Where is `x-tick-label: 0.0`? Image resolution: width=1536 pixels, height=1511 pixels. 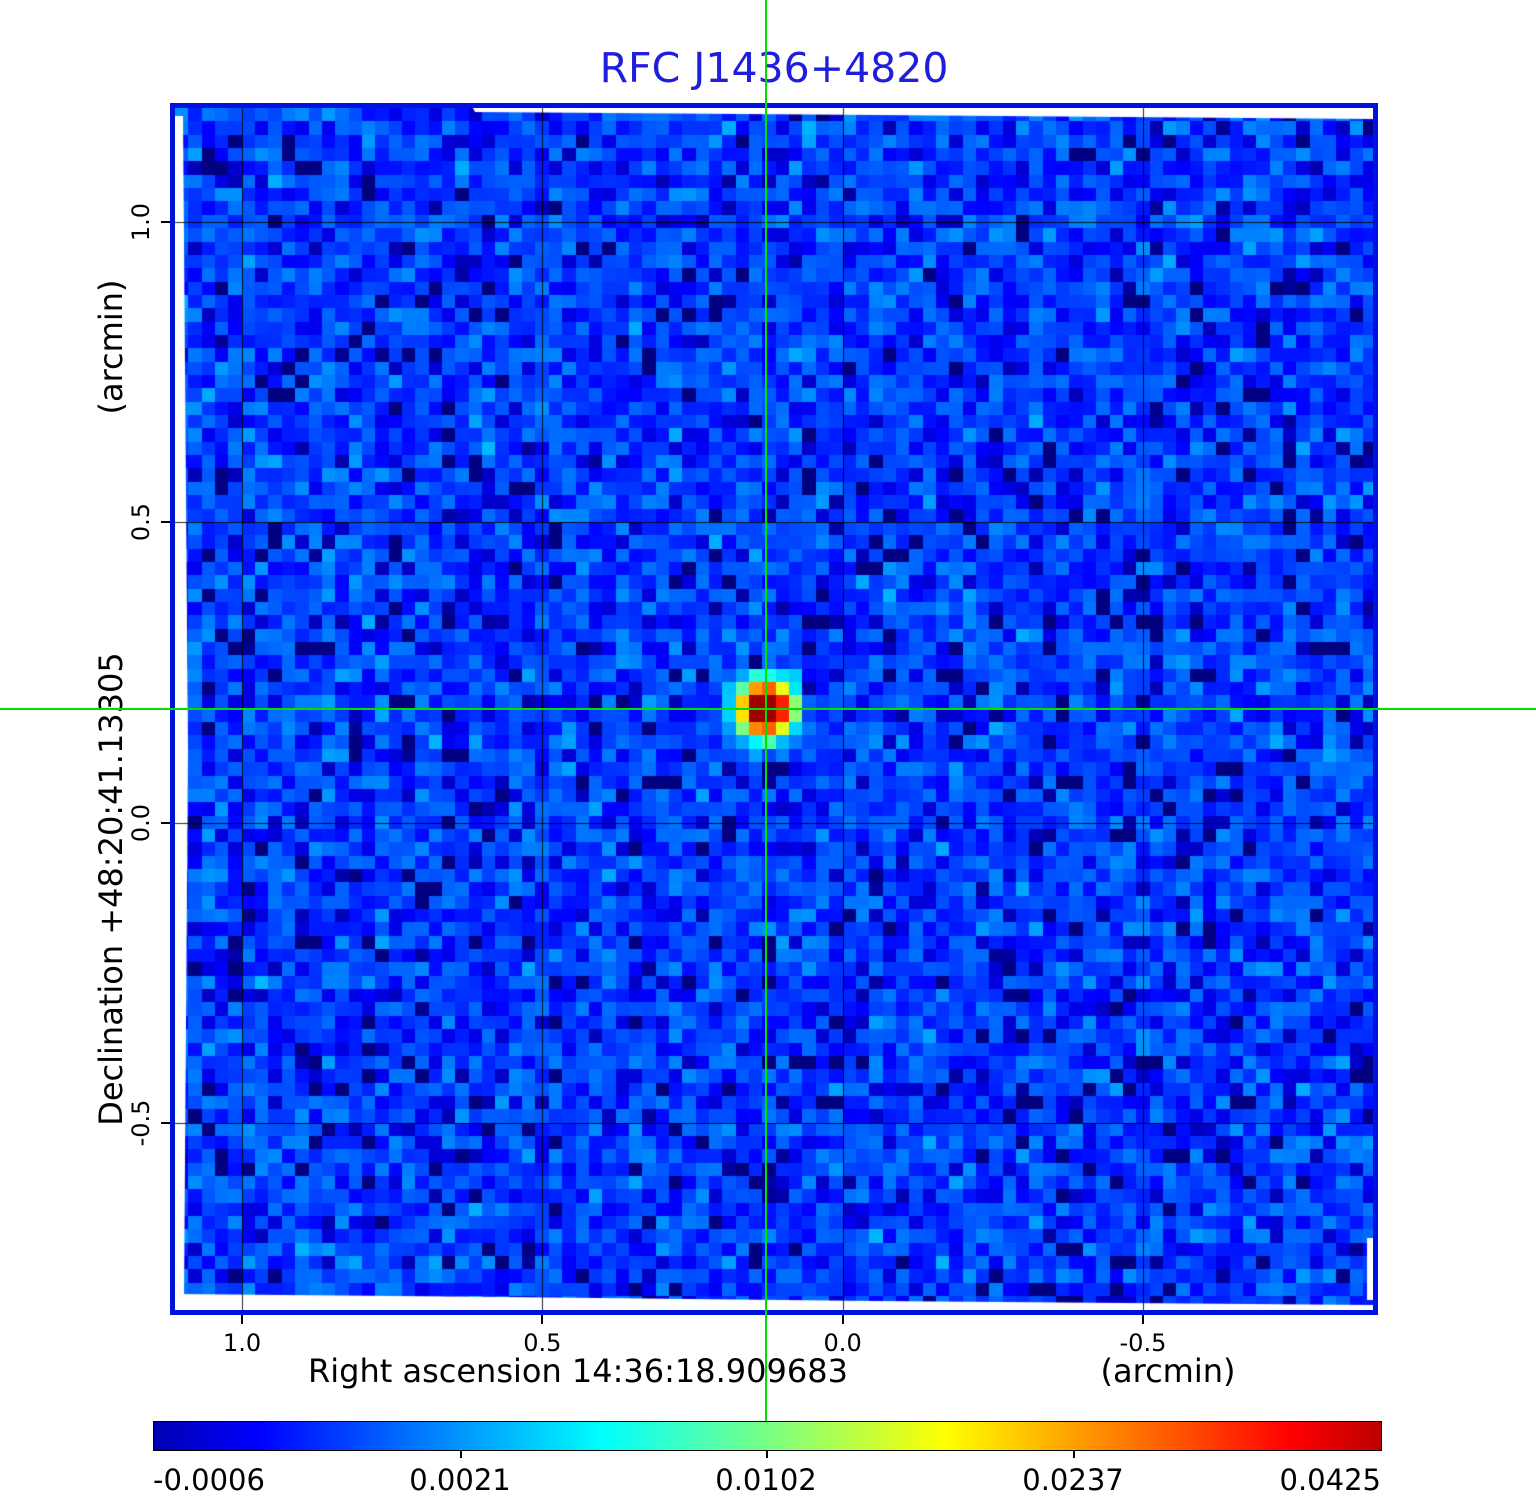 x-tick-label: 0.0 is located at coordinates (842, 1343).